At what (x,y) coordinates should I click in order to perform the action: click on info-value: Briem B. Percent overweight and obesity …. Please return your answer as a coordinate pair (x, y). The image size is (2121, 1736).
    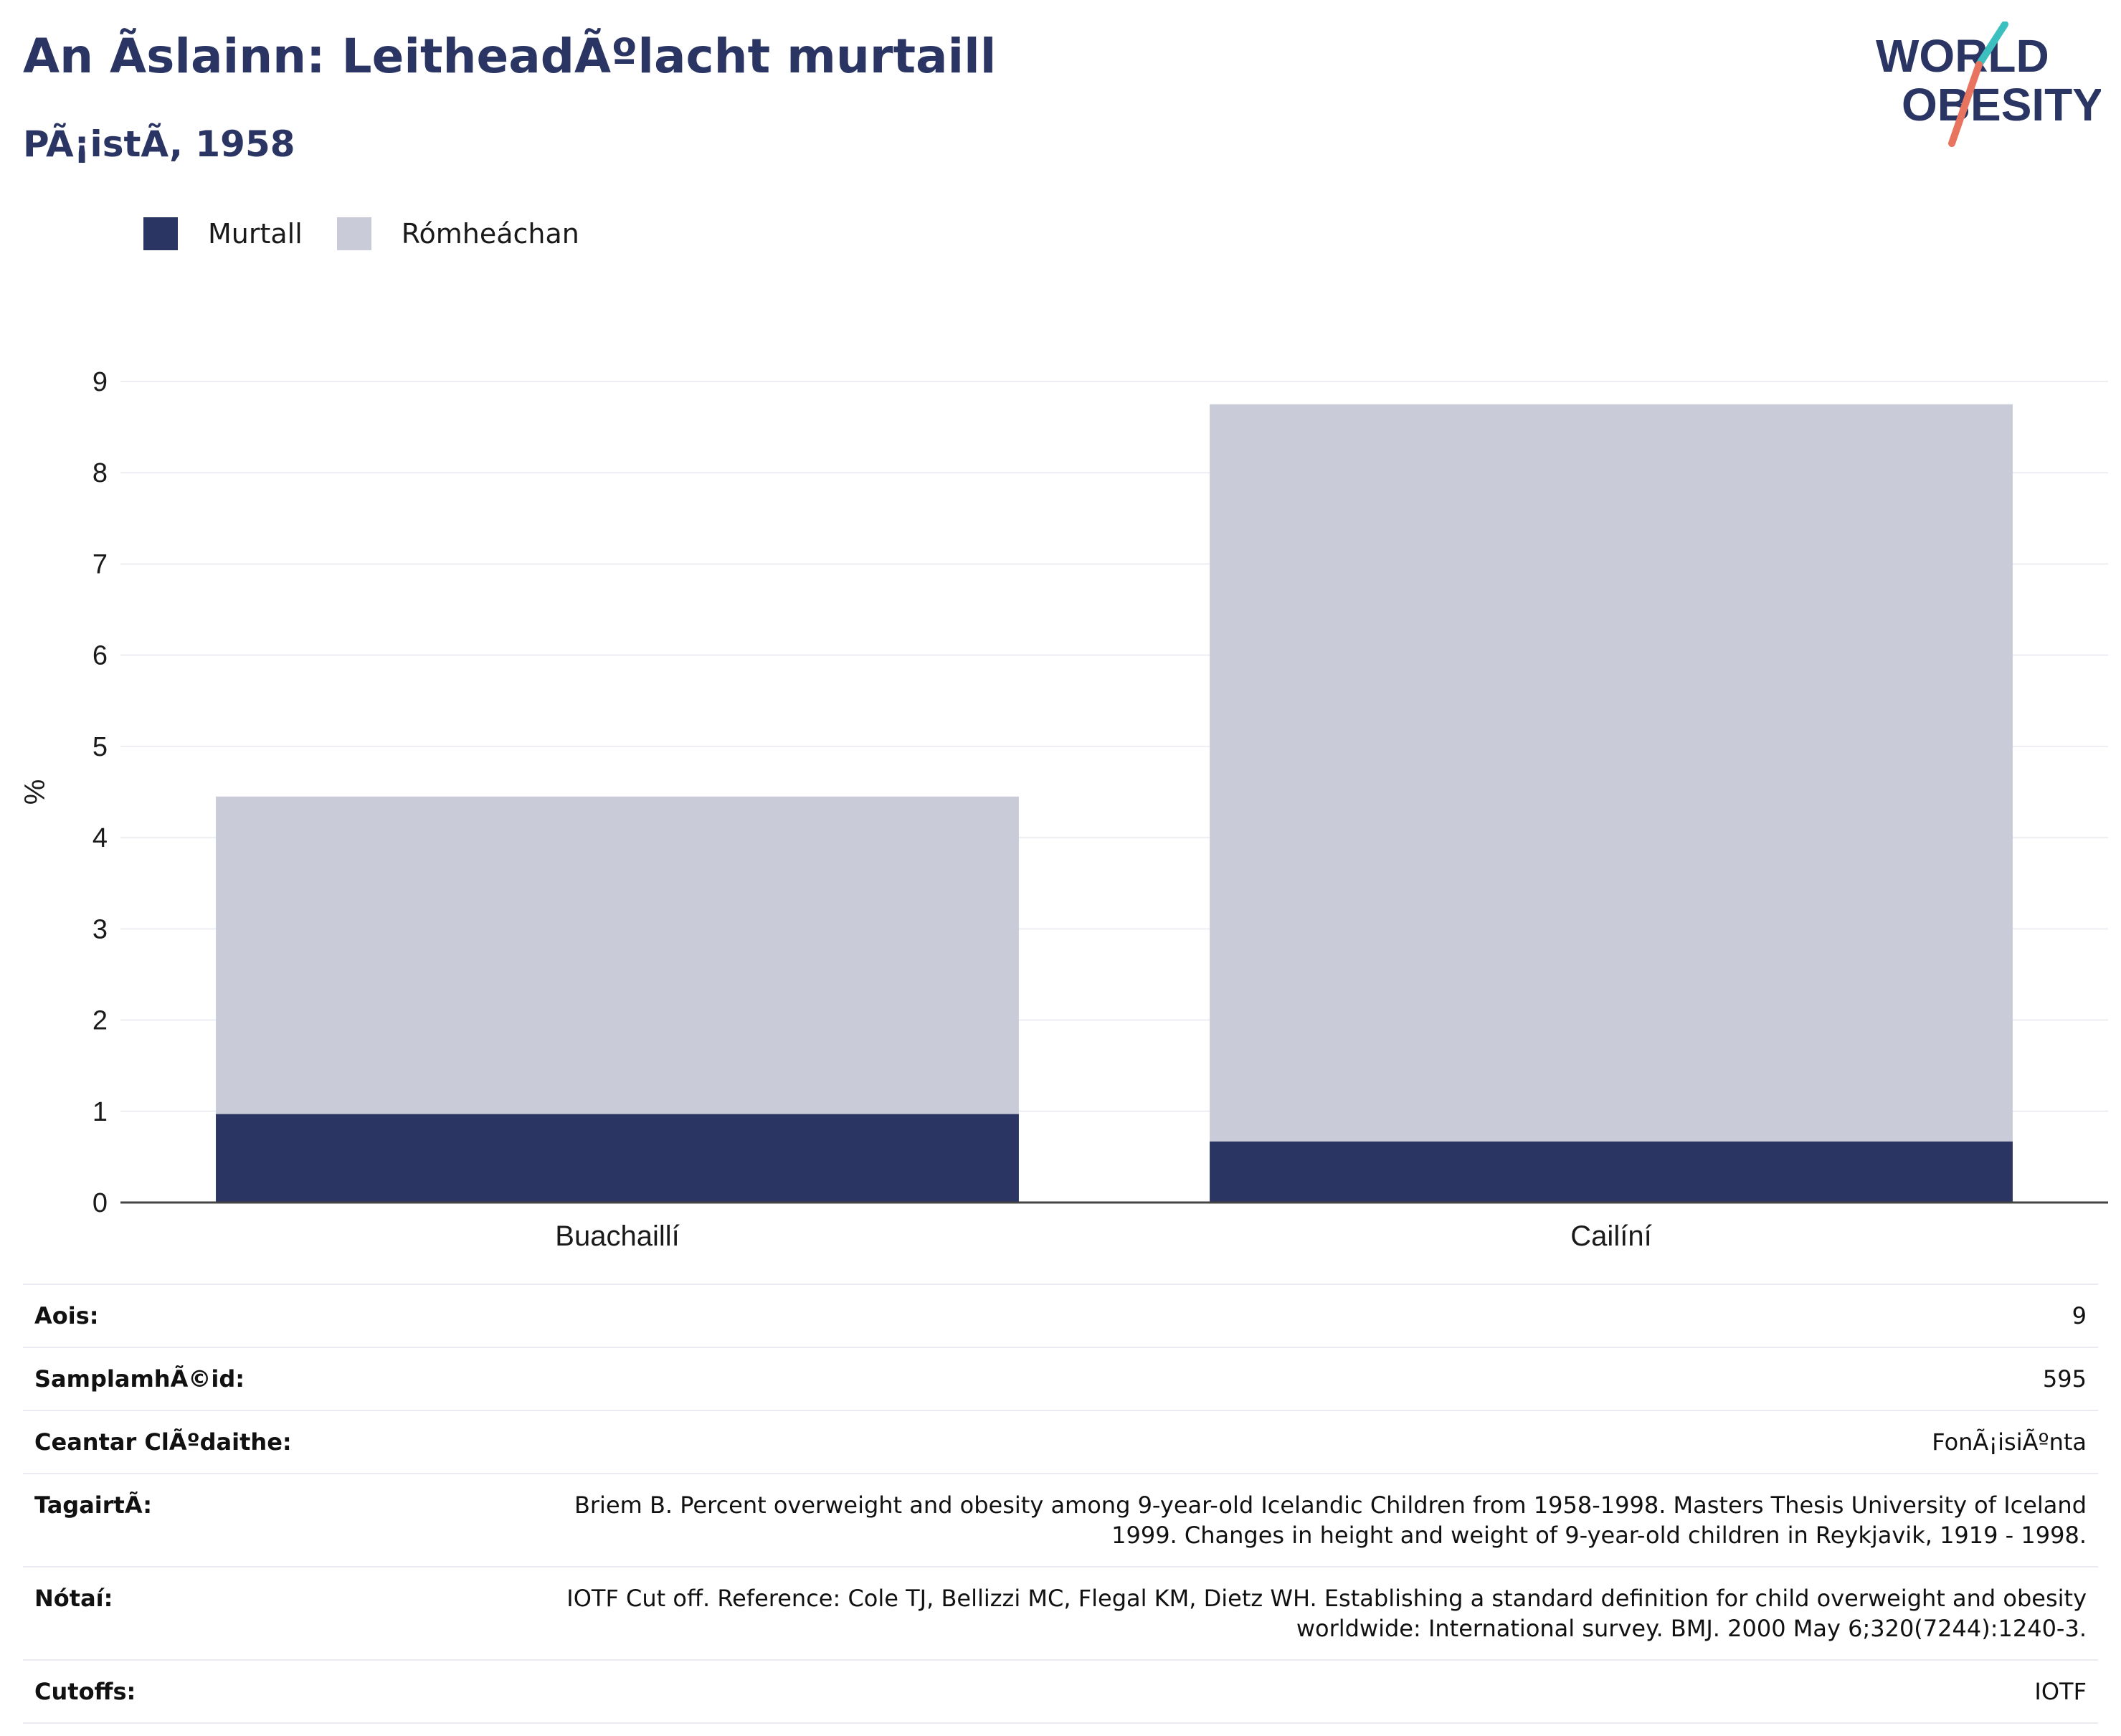
    Looking at the image, I should click on (1315, 1520).